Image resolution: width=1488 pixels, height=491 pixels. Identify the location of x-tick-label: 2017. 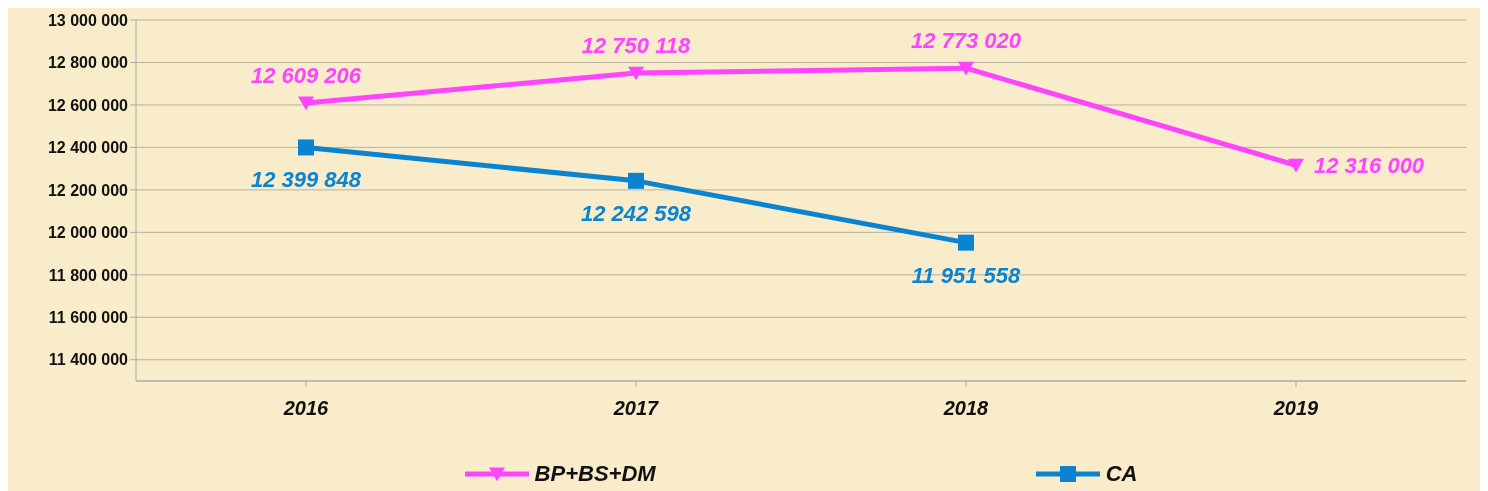
(636, 408).